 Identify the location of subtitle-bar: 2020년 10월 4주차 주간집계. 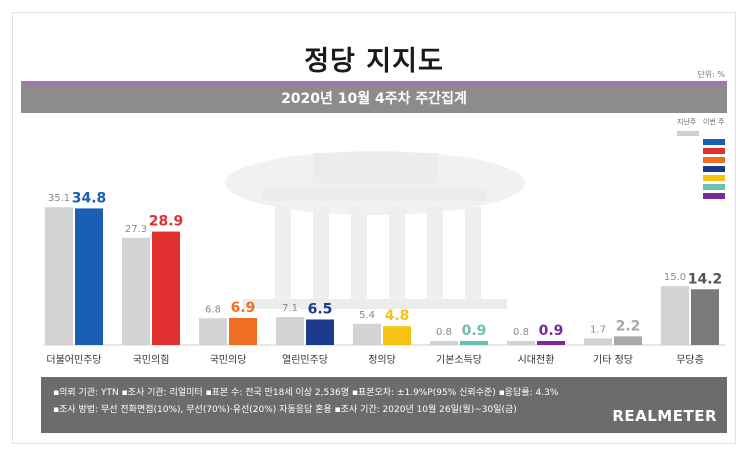
(374, 99).